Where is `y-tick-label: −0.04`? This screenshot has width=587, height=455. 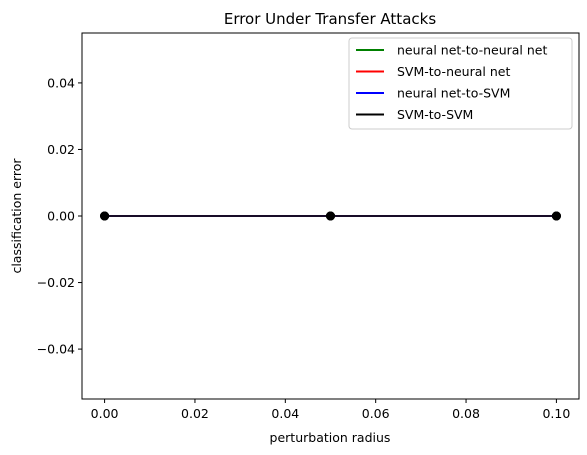 y-tick-label: −0.04 is located at coordinates (56, 349).